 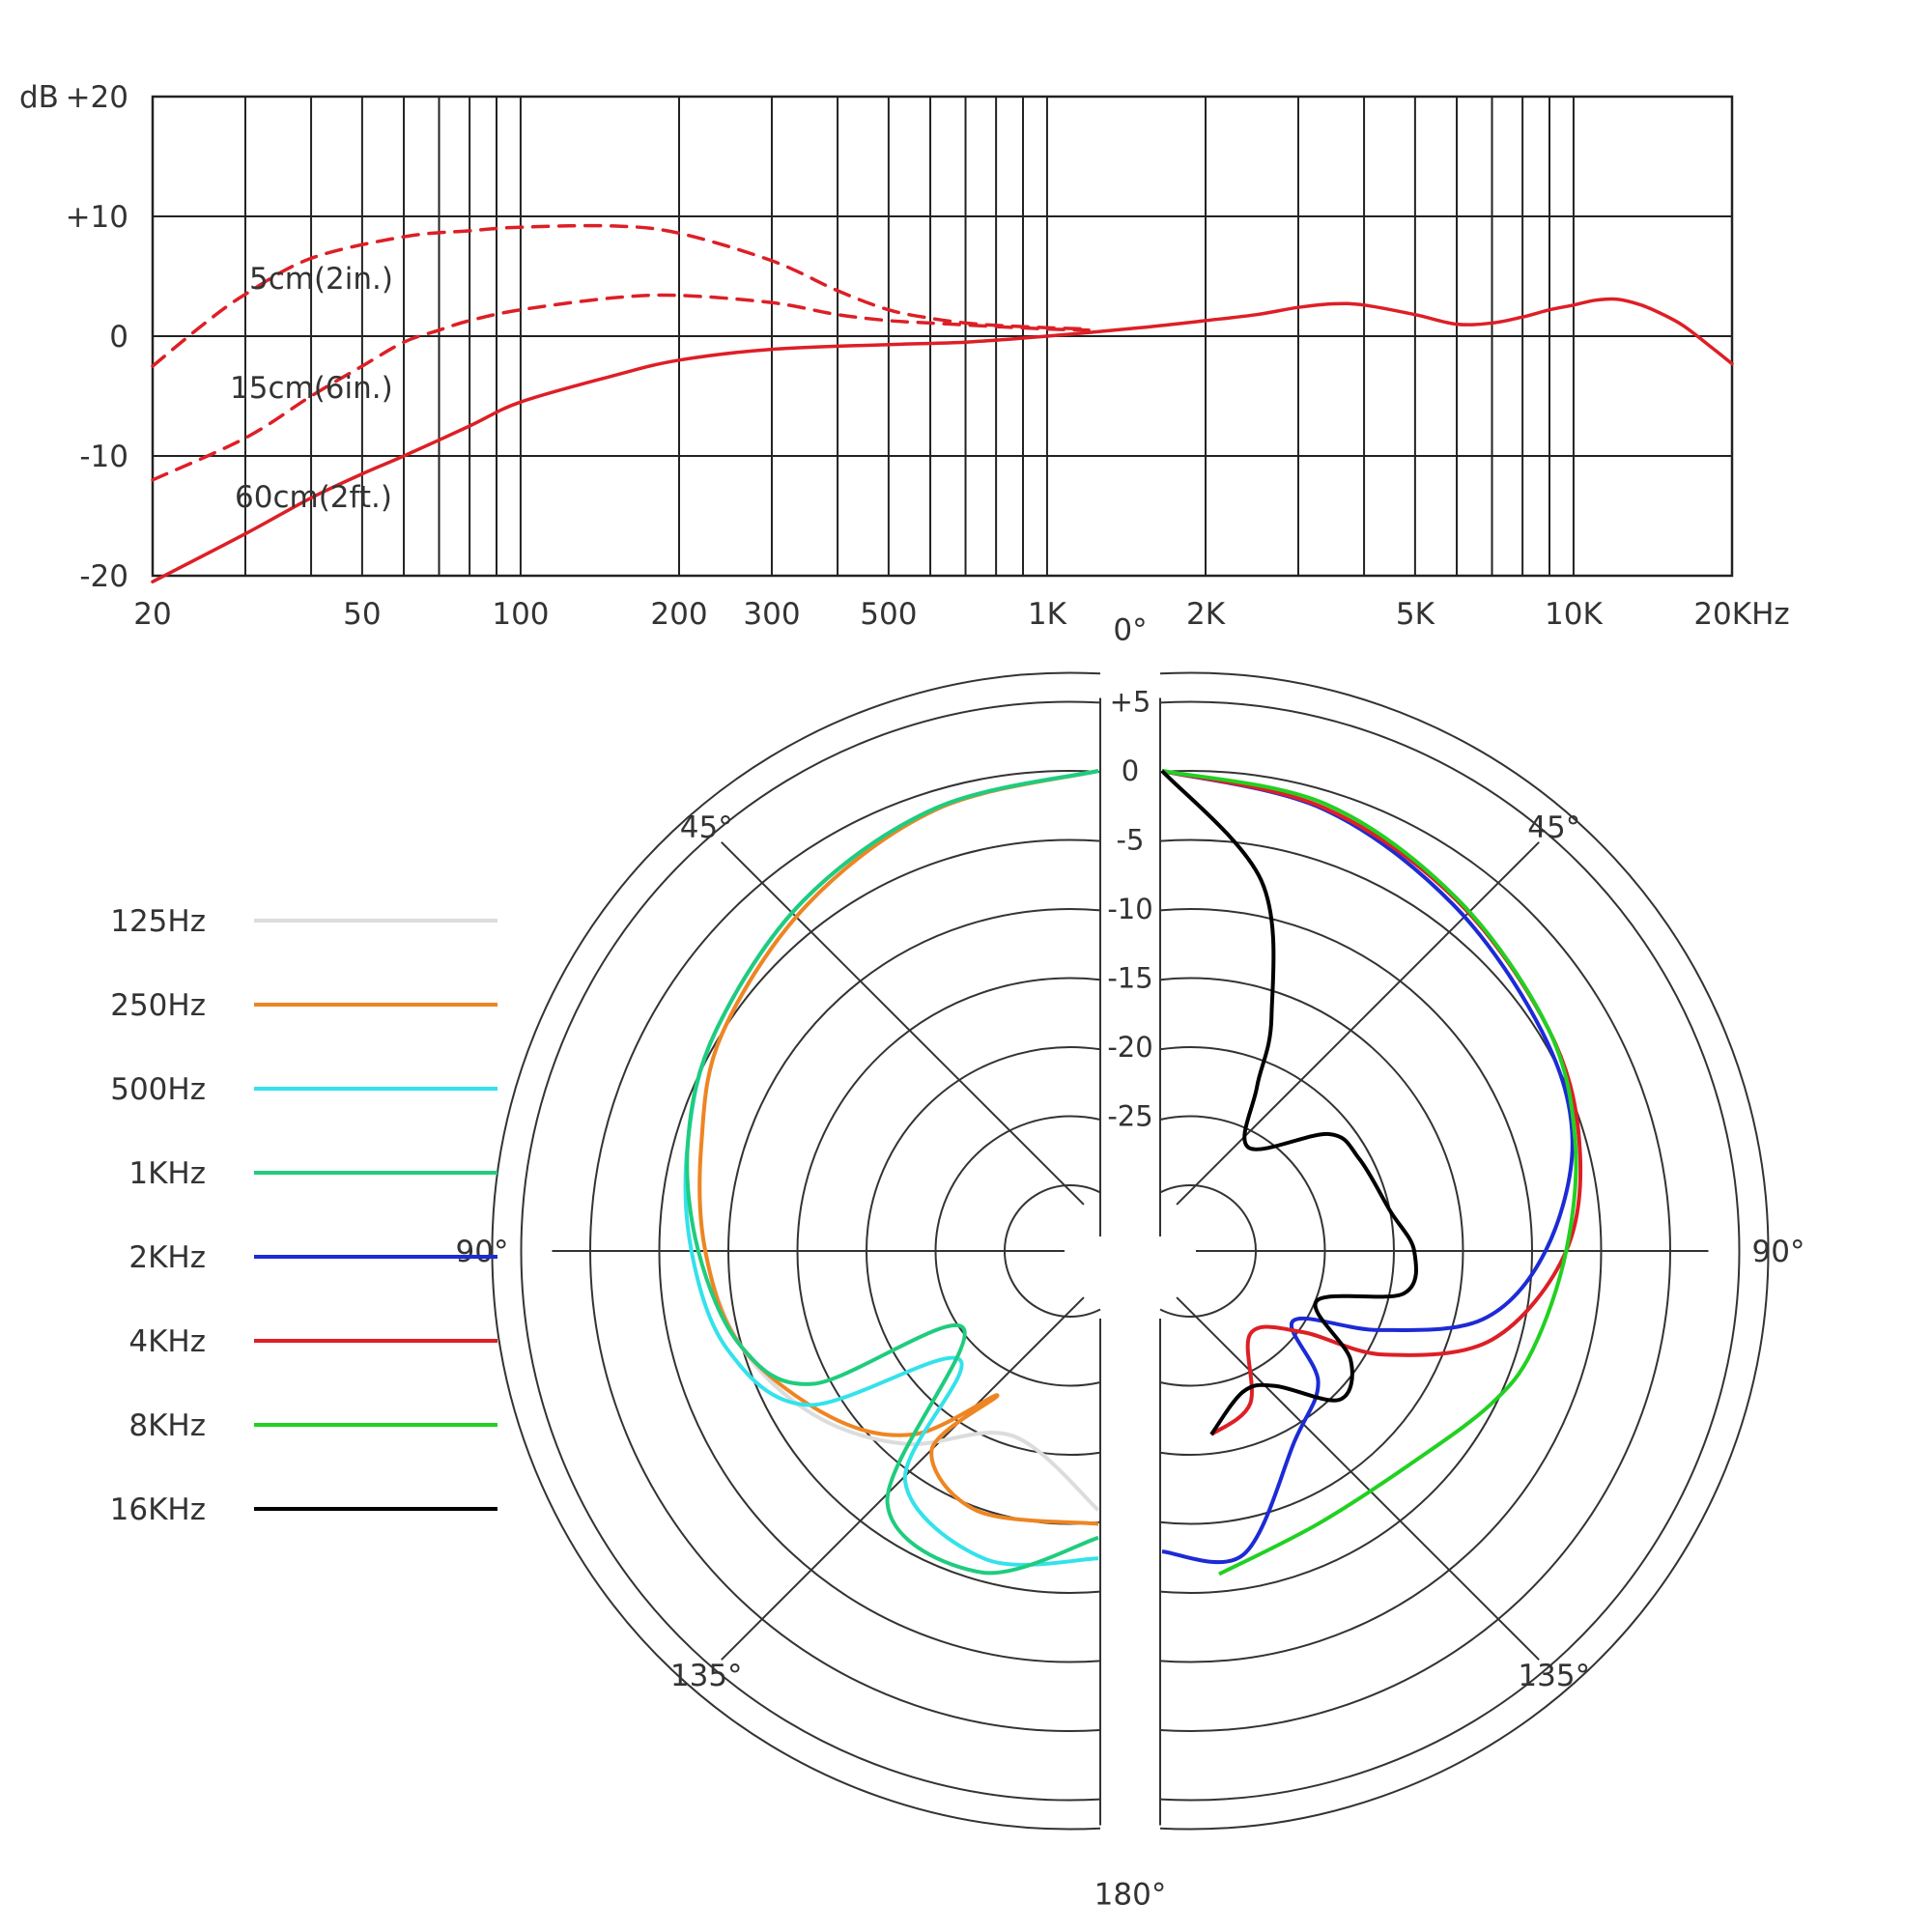 What do you see at coordinates (888, 614) in the screenshot?
I see `x-tick-label: 500` at bounding box center [888, 614].